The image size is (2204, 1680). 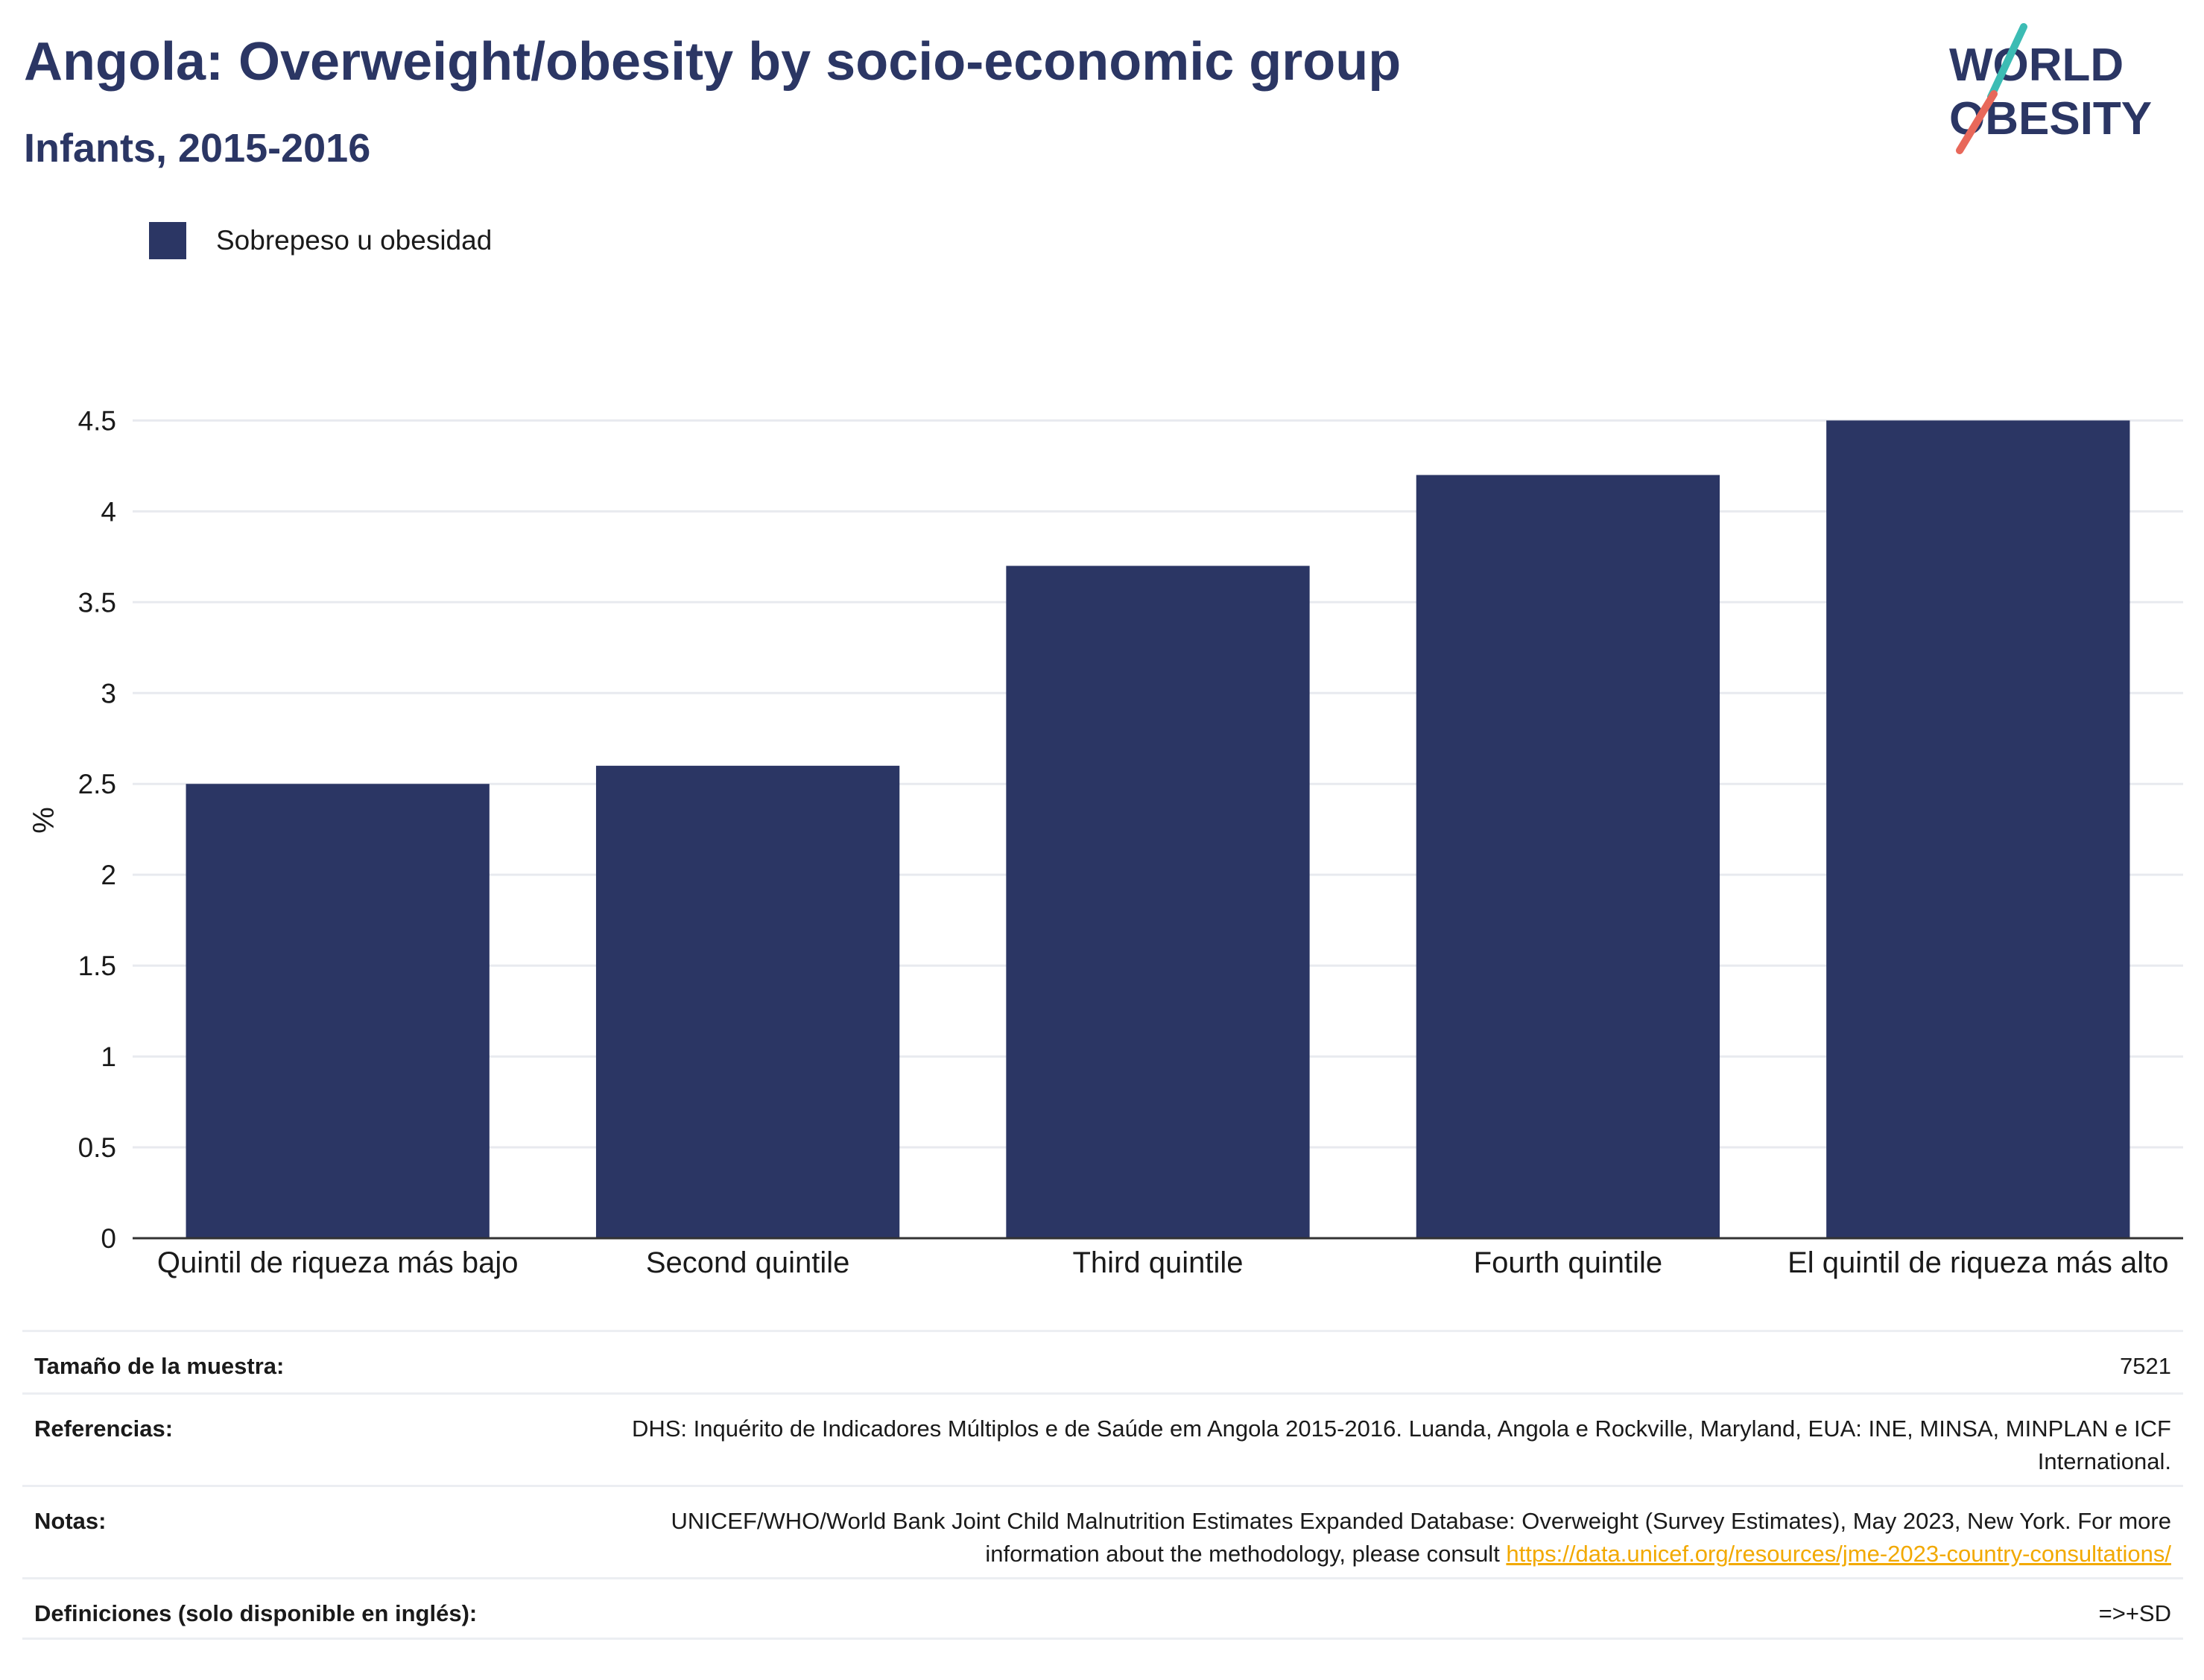 I want to click on y-tick-label: 3, so click(x=108, y=693).